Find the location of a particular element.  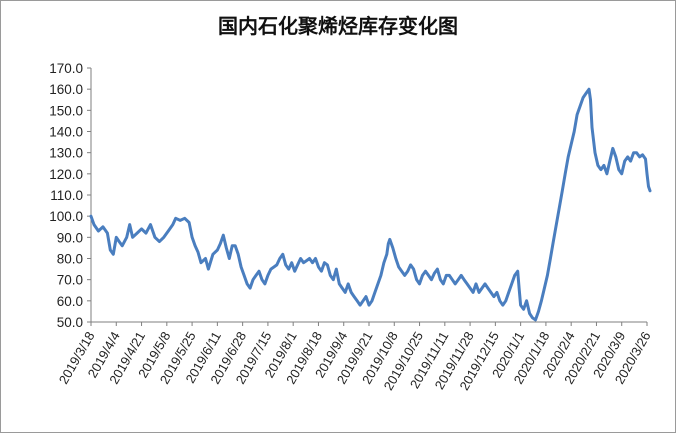

y-tick-label: 110.0 is located at coordinates (66, 195).